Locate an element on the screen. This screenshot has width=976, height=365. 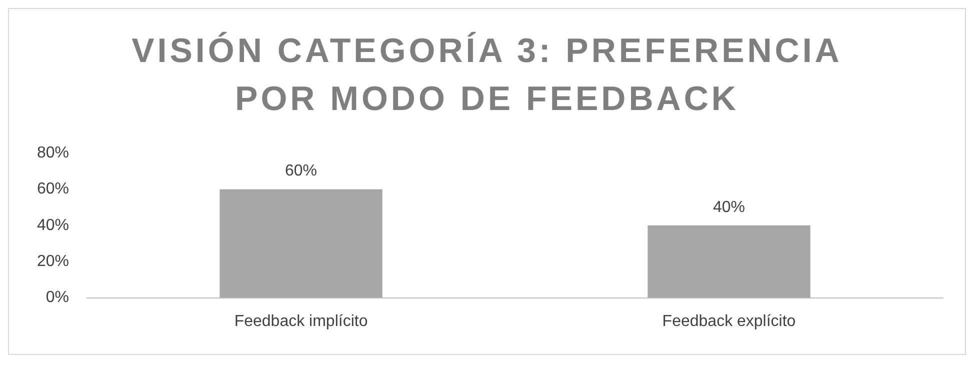
y-tick-label: 60% is located at coordinates (53, 189).